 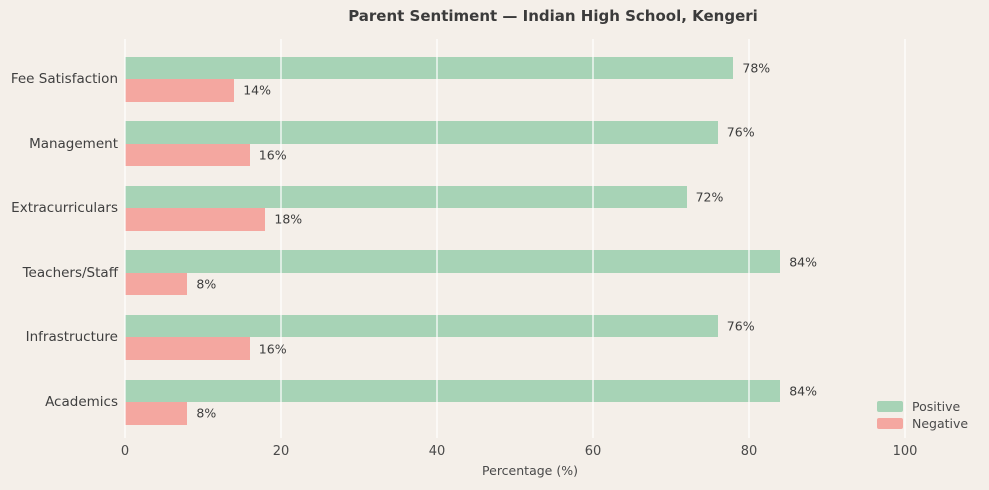 I want to click on bar-positive-academics, so click(x=453, y=390).